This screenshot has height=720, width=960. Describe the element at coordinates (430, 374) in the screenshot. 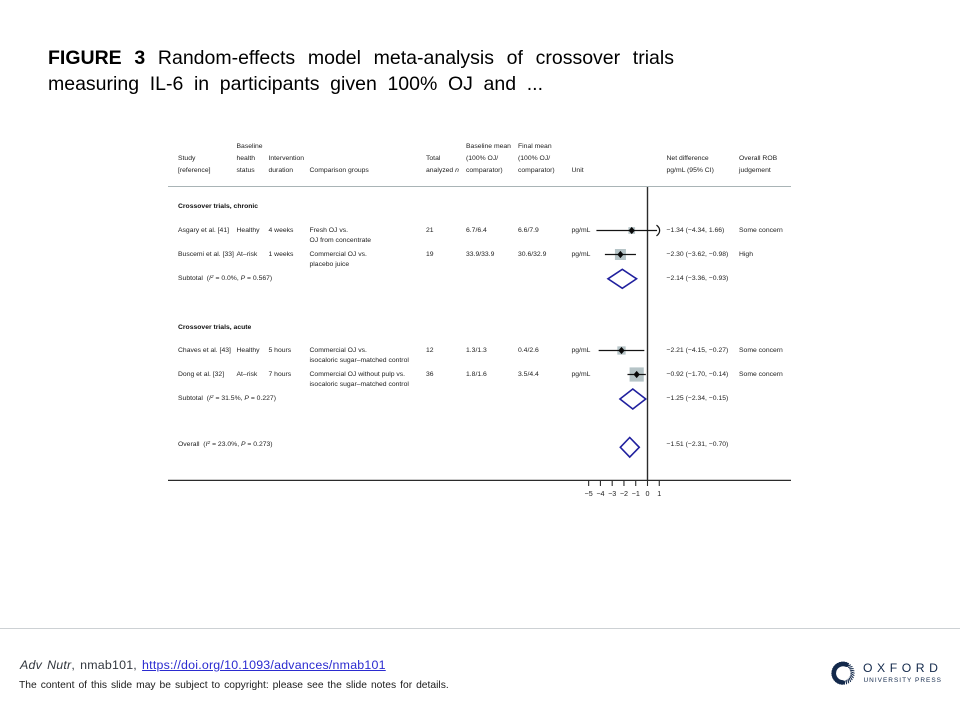

I see `total-analyzed: 36` at that location.